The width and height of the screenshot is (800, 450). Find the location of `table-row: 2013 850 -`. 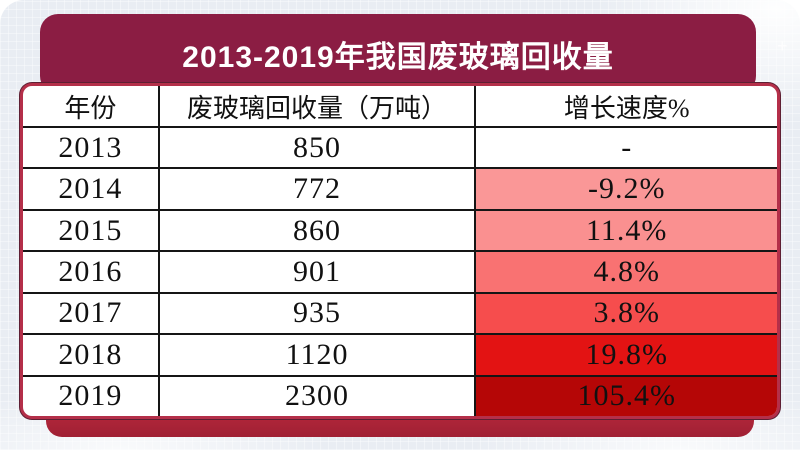

table-row: 2013 850 - is located at coordinates (400, 147).